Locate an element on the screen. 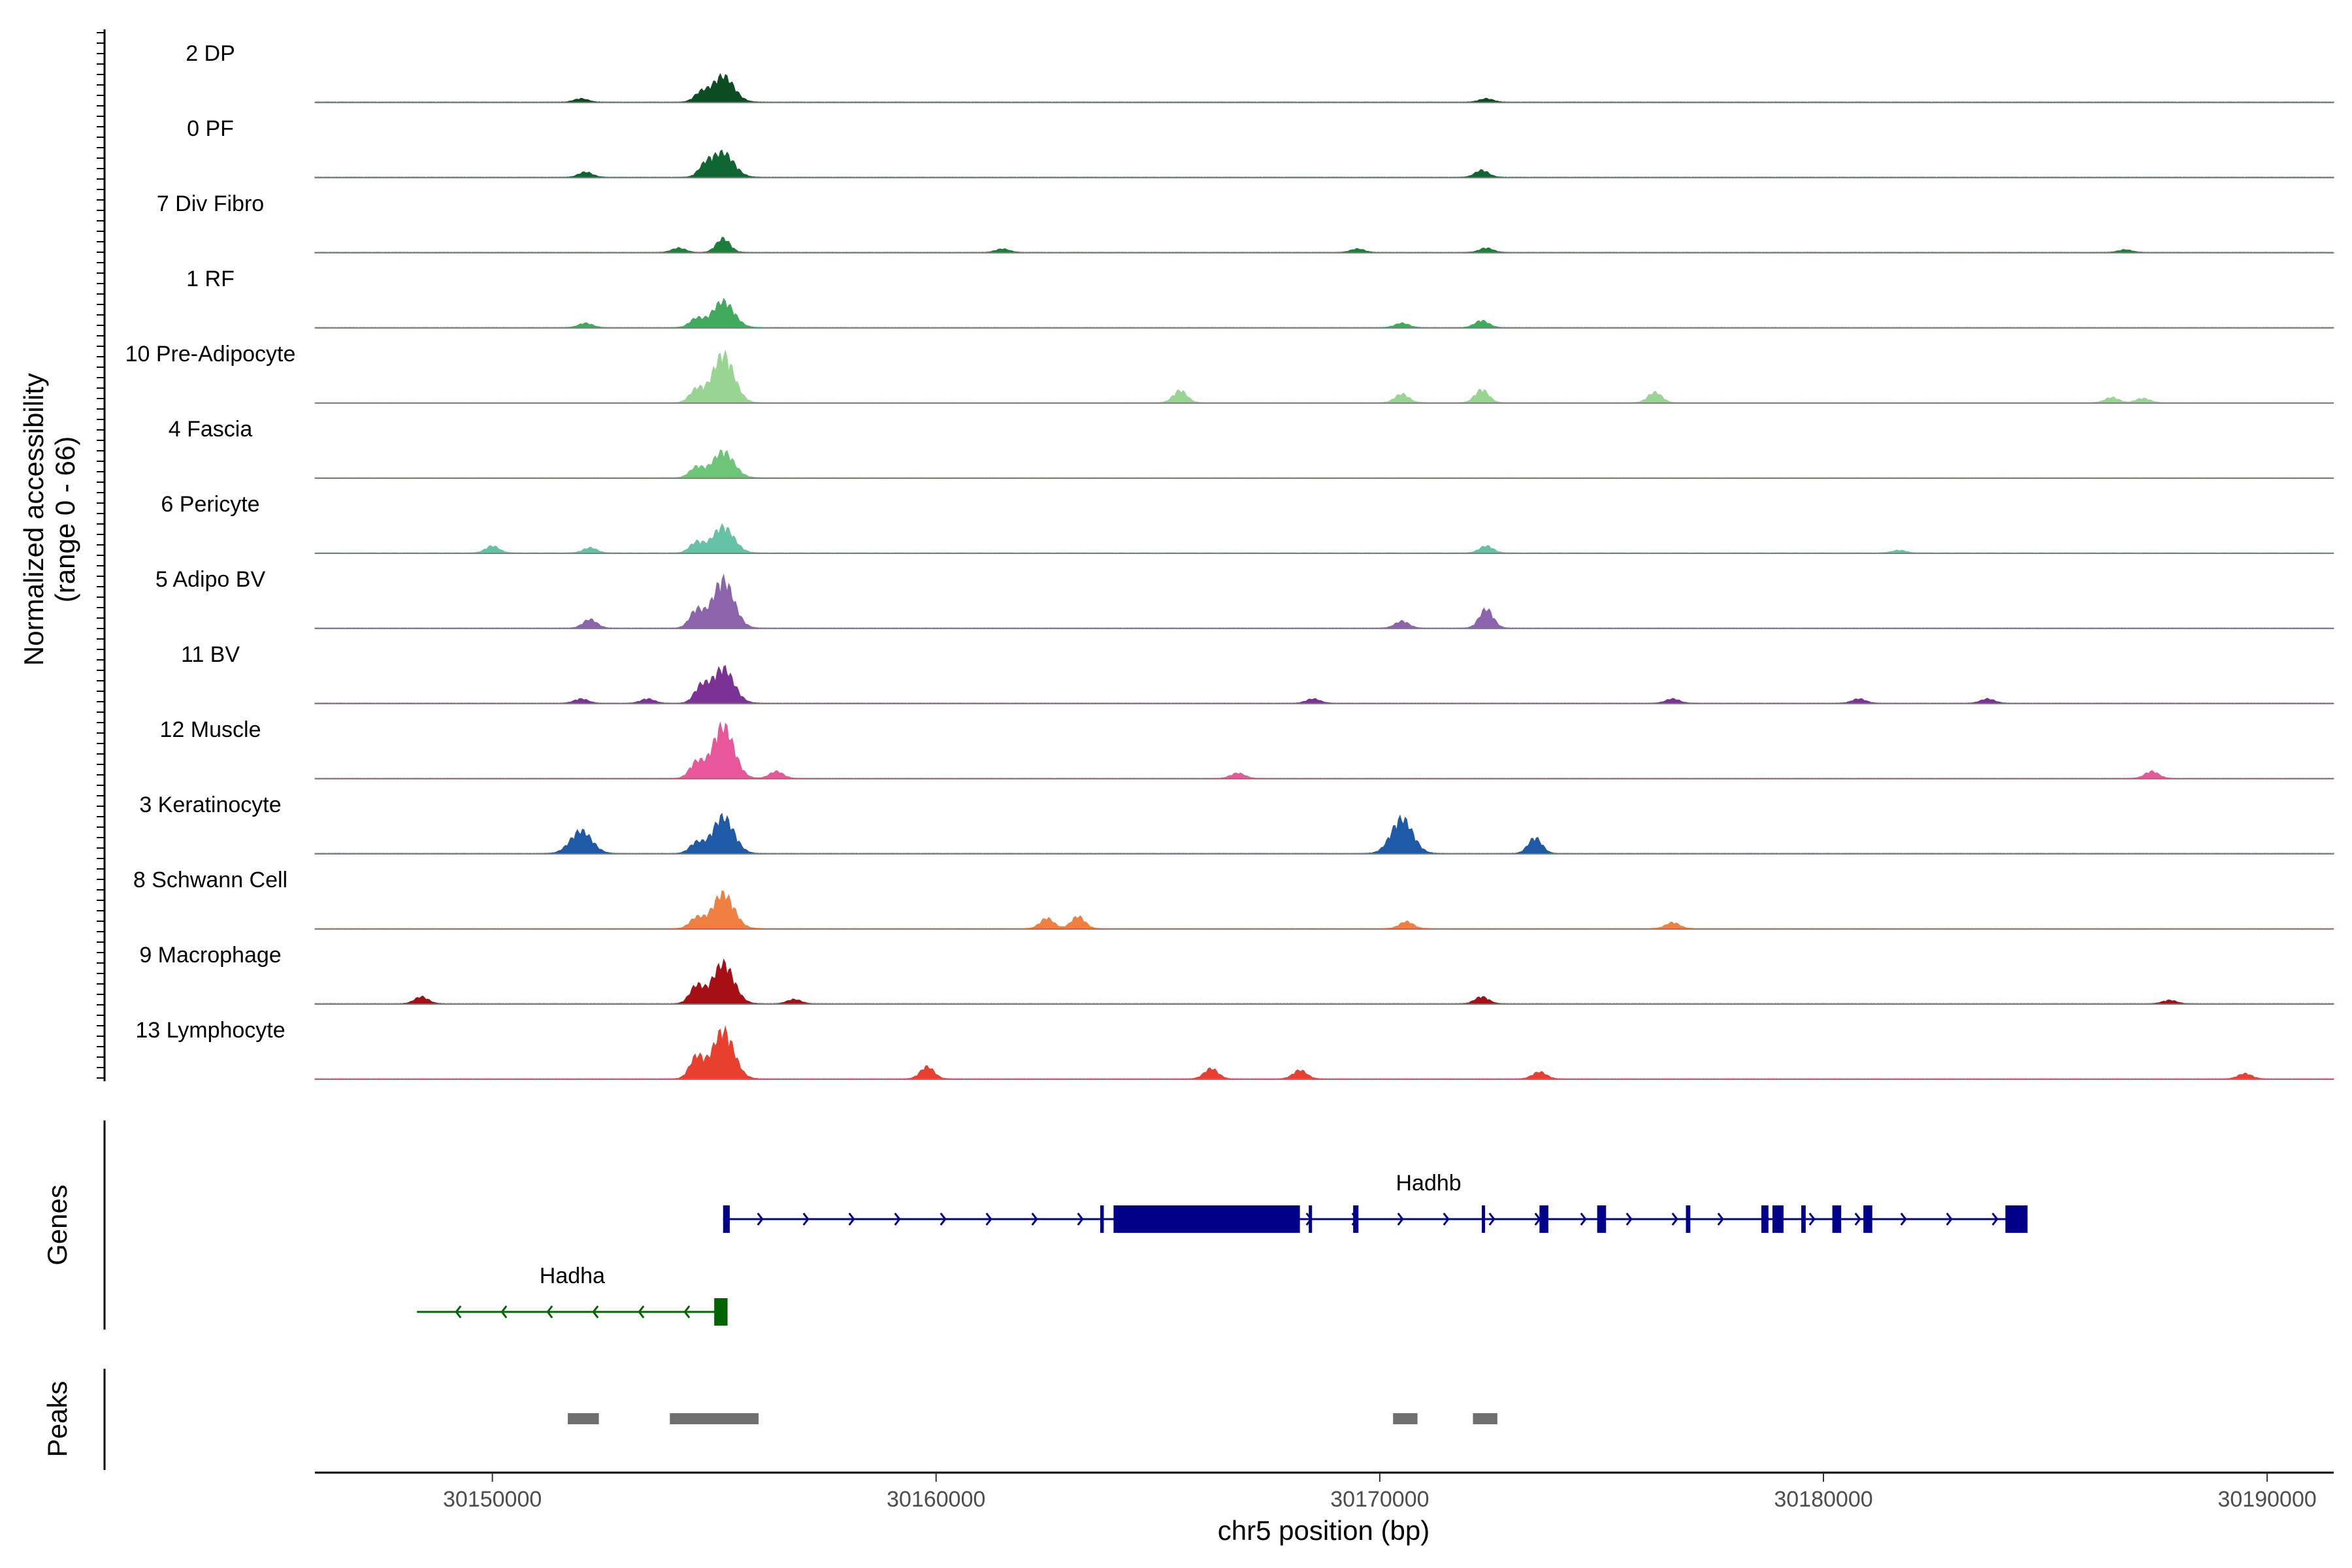 This screenshot has height=1568, width=2352. y-axis-title-line1: Normalized accessibility is located at coordinates (33, 519).